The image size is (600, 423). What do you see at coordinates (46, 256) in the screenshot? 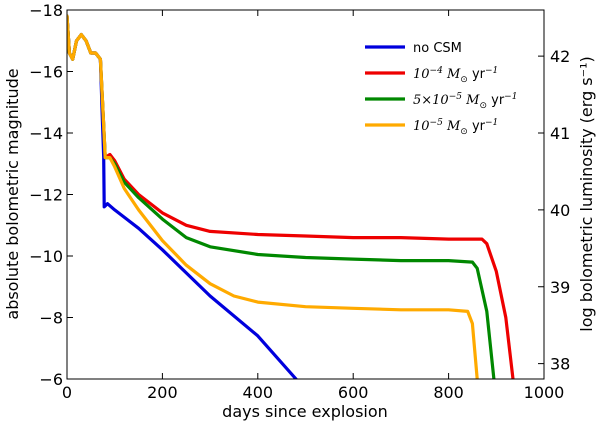
I see `y-tick-label-4: −10` at bounding box center [46, 256].